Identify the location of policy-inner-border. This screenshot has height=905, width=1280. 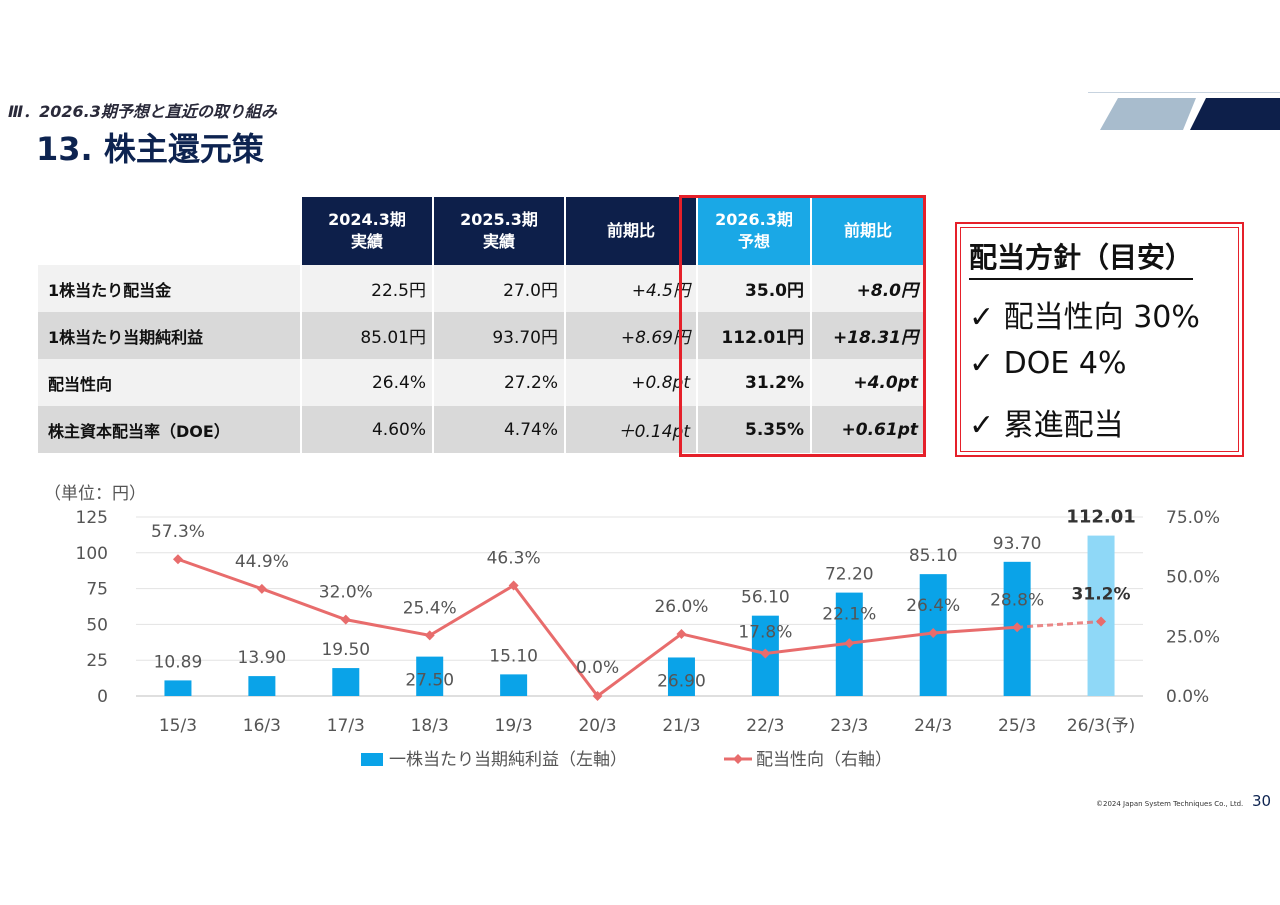
(1099, 339).